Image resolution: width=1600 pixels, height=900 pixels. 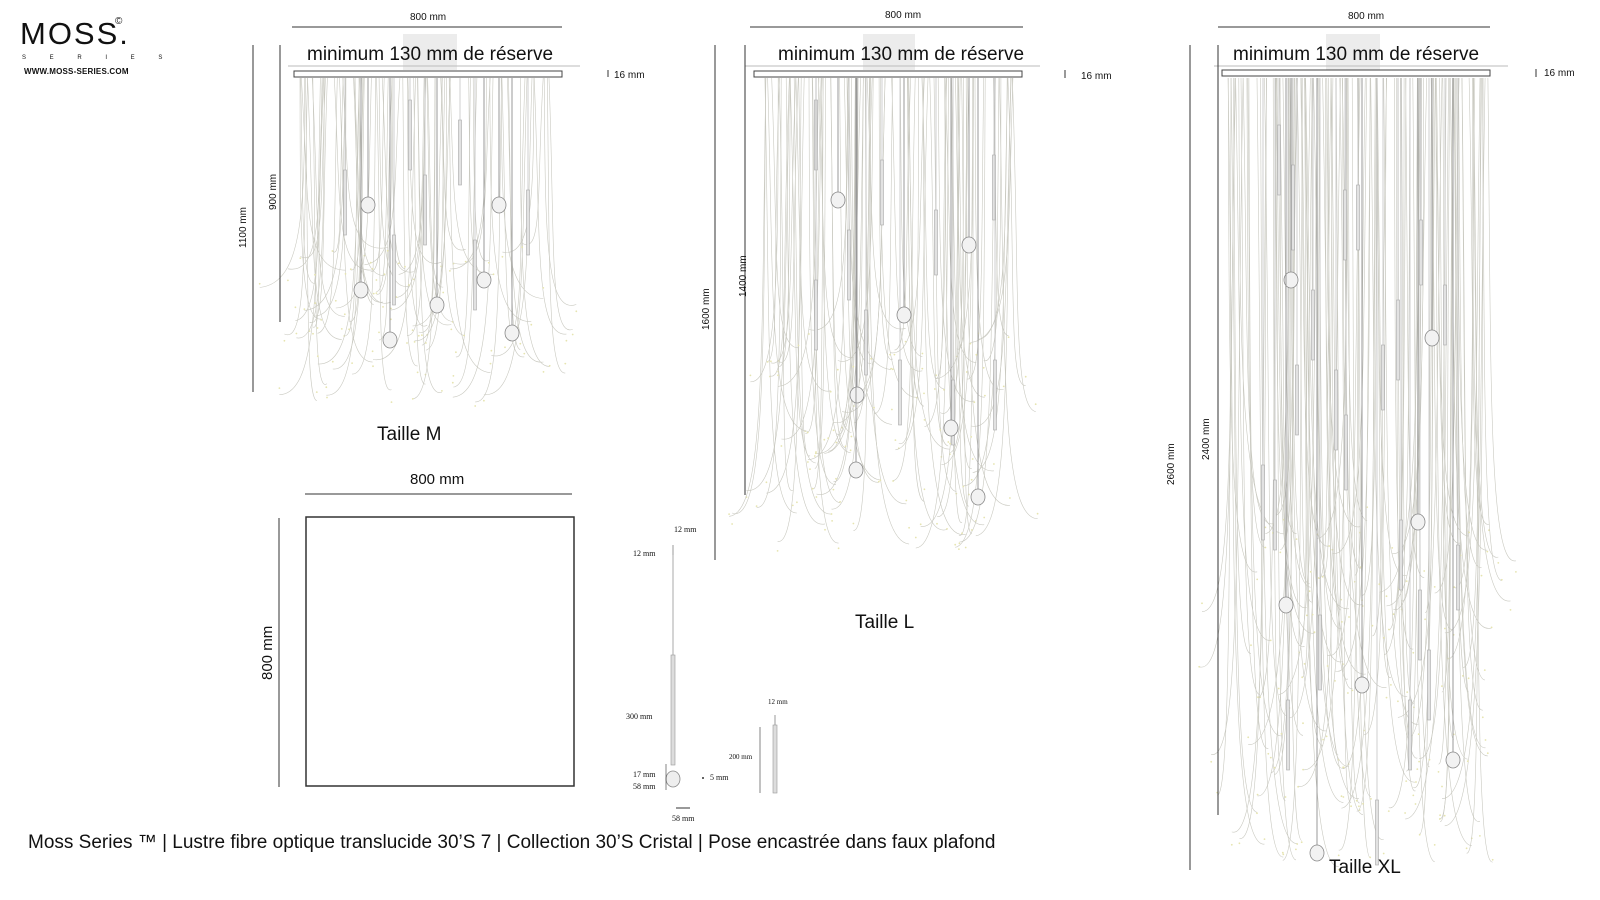 I want to click on pendant-top-width-label: 12 mm, so click(x=685, y=529).